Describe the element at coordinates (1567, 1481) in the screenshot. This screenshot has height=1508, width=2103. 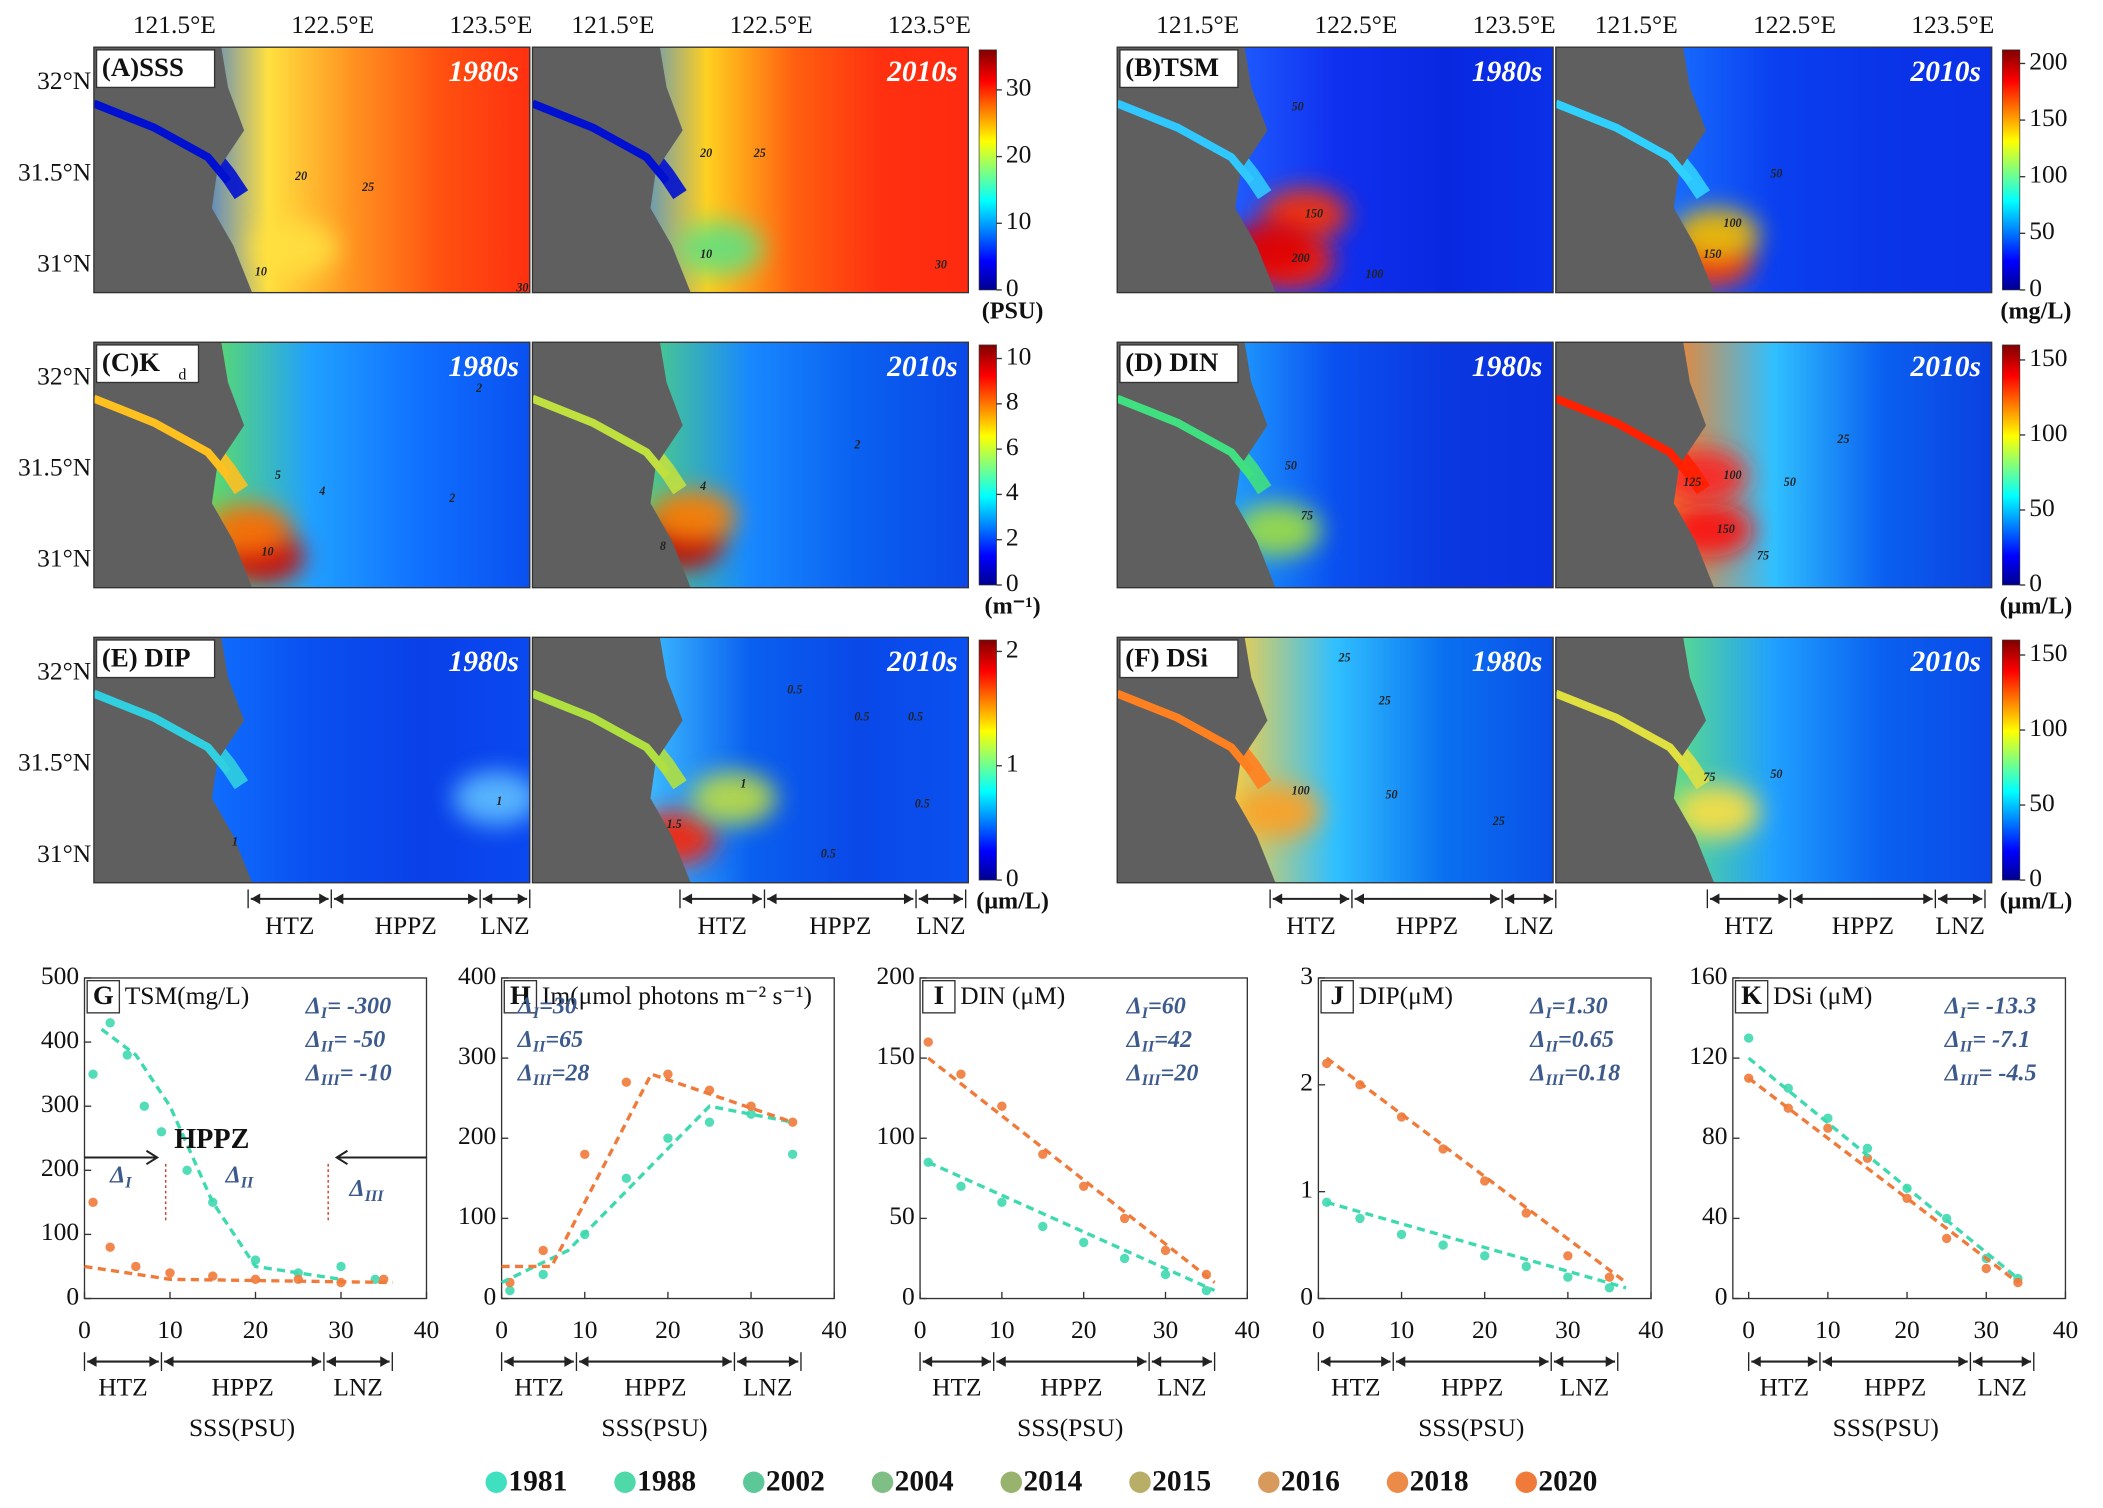
I see `legend-label: 2020` at that location.